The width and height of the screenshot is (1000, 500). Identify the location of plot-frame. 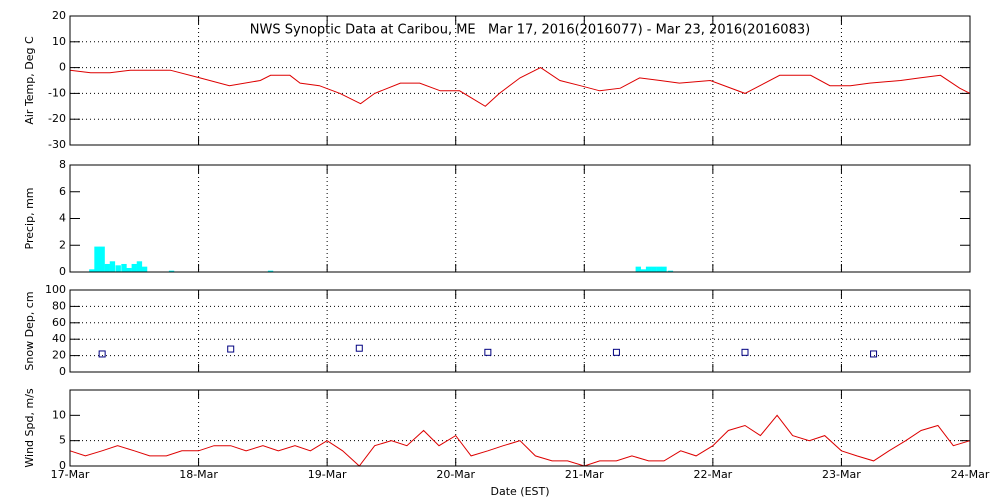
(520, 428).